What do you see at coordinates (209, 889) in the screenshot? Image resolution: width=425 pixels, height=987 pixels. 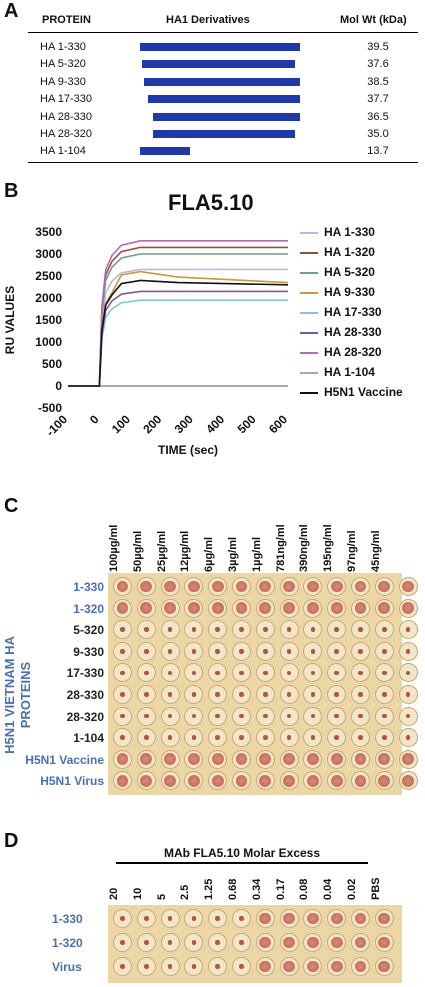 I see `molar-excess-label: 1.25` at bounding box center [209, 889].